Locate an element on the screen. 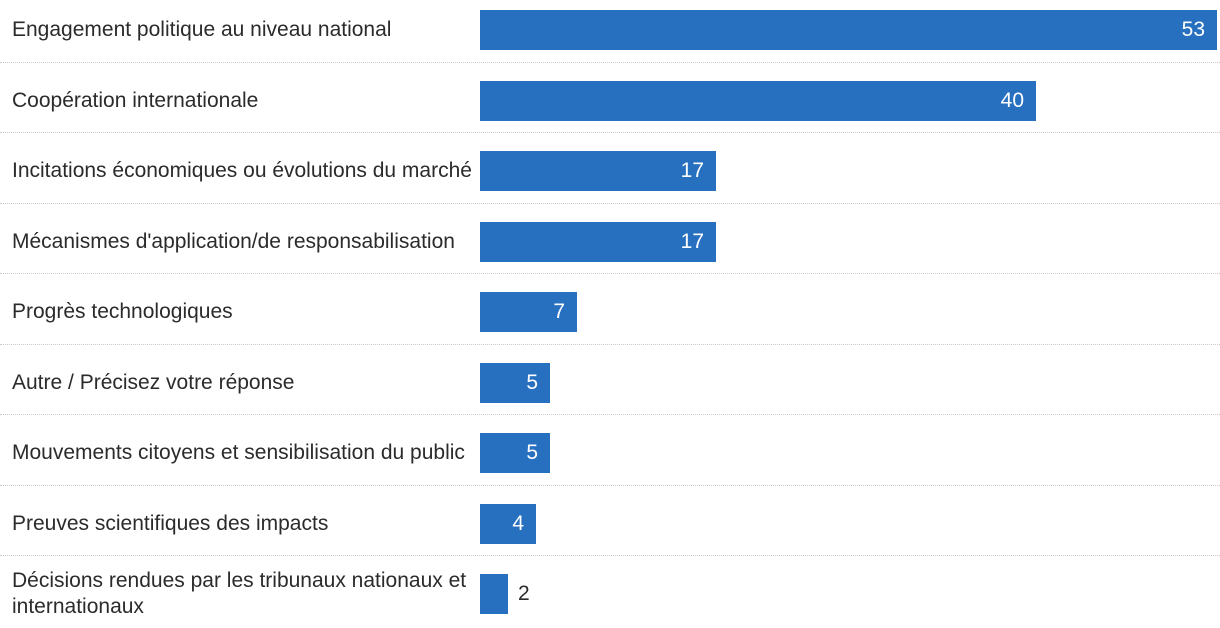 The height and width of the screenshot is (628, 1220). data-label: 40 is located at coordinates (1012, 100).